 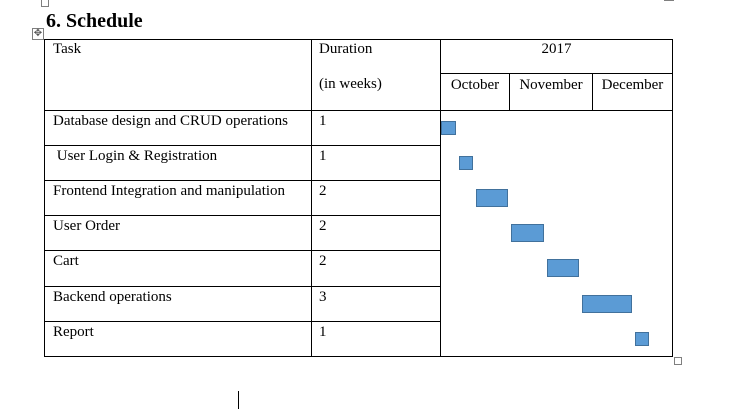 What do you see at coordinates (112, 297) in the screenshot?
I see `task-cell: Backend operations` at bounding box center [112, 297].